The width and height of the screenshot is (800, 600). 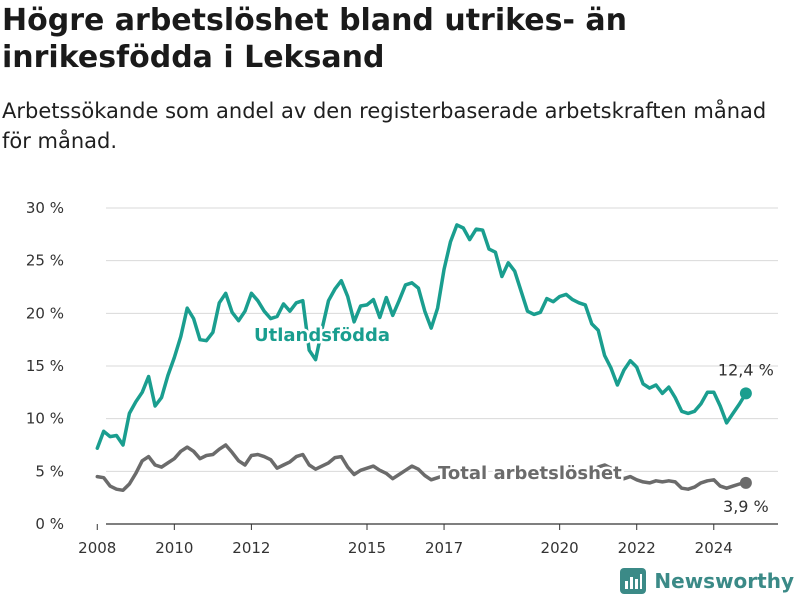 I want to click on y-tick-label: 20 %, so click(x=45, y=313).